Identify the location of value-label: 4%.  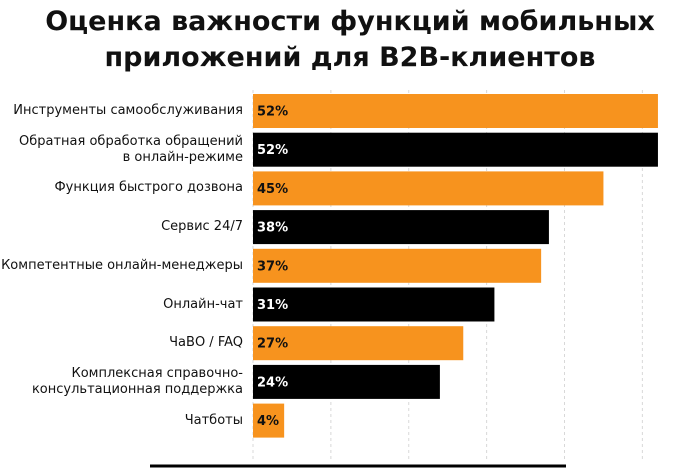
(268, 421).